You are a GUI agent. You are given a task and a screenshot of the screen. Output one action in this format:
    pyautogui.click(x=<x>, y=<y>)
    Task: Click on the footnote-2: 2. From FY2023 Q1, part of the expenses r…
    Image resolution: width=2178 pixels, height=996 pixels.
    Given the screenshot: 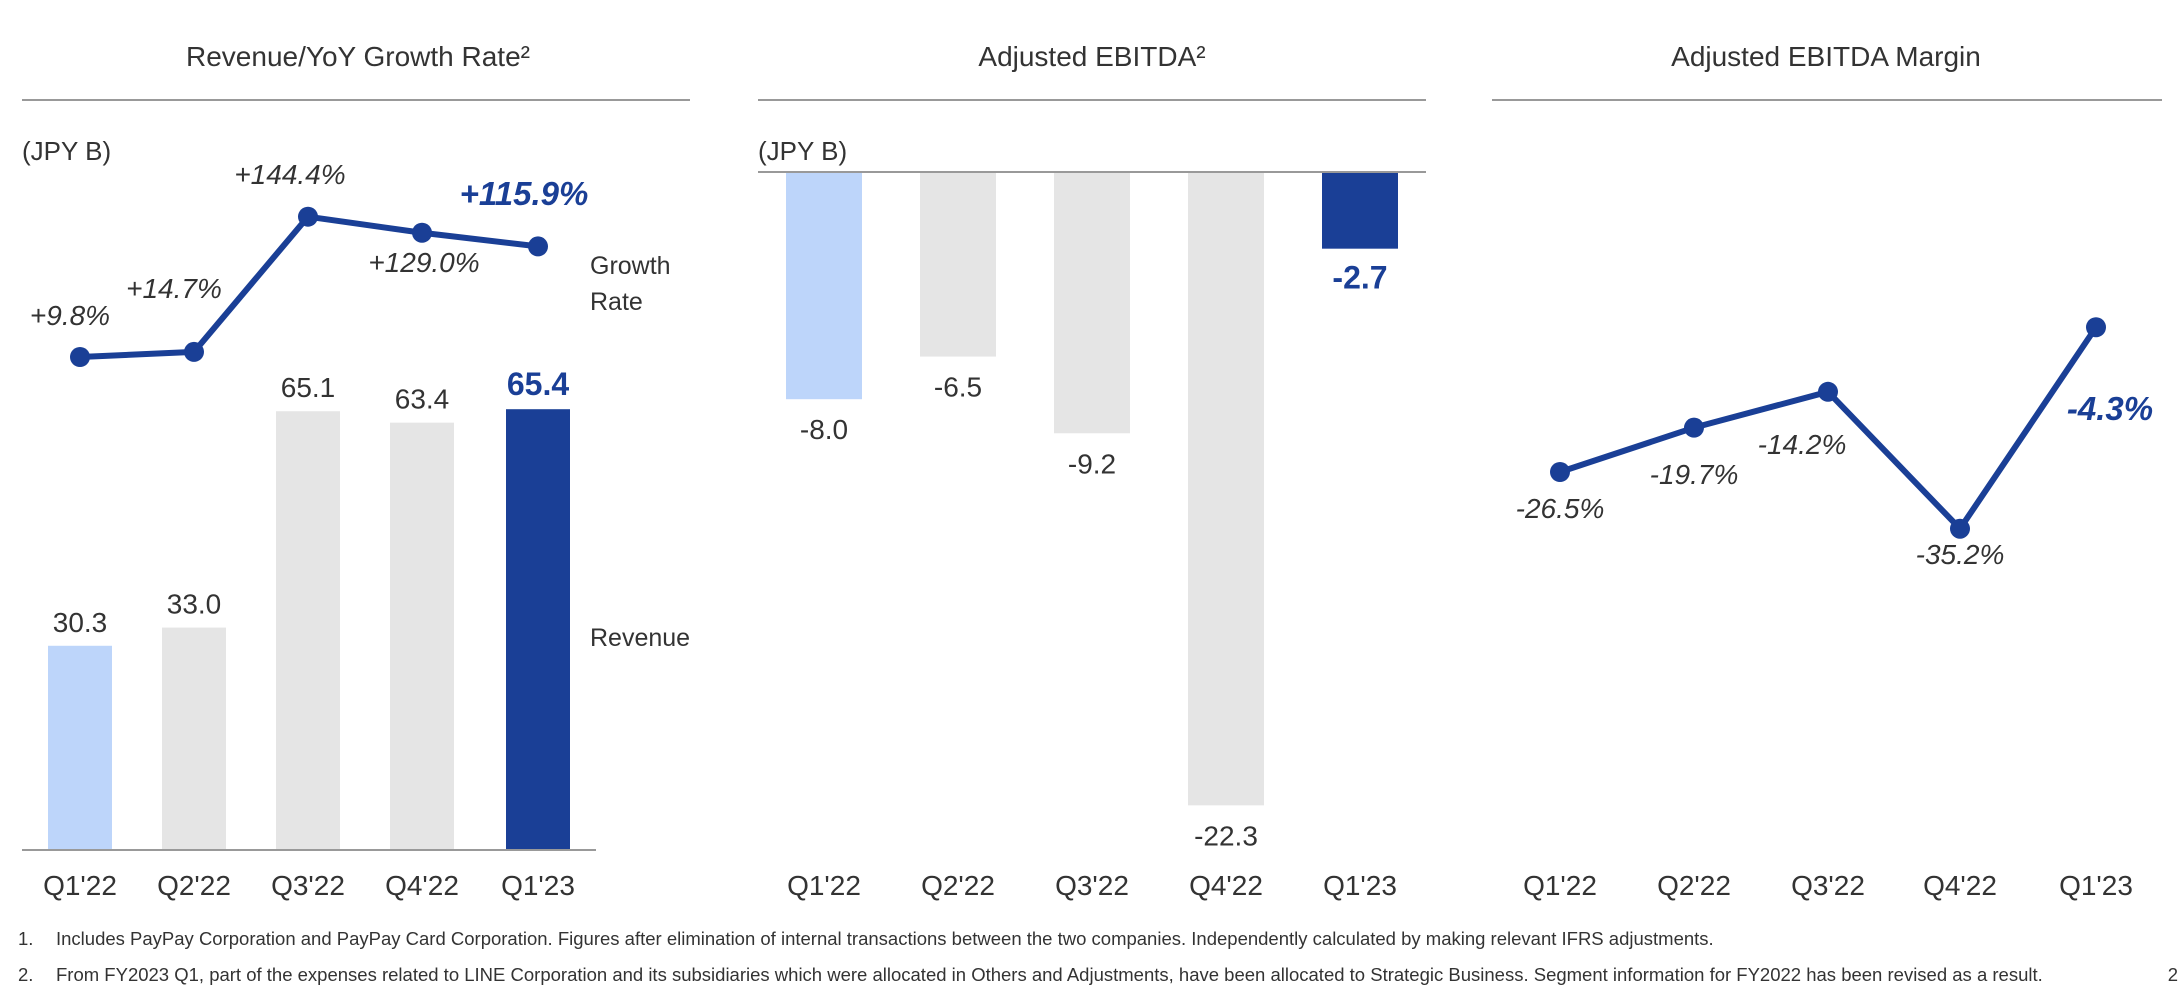 What is the action you would take?
    pyautogui.click(x=1030, y=975)
    